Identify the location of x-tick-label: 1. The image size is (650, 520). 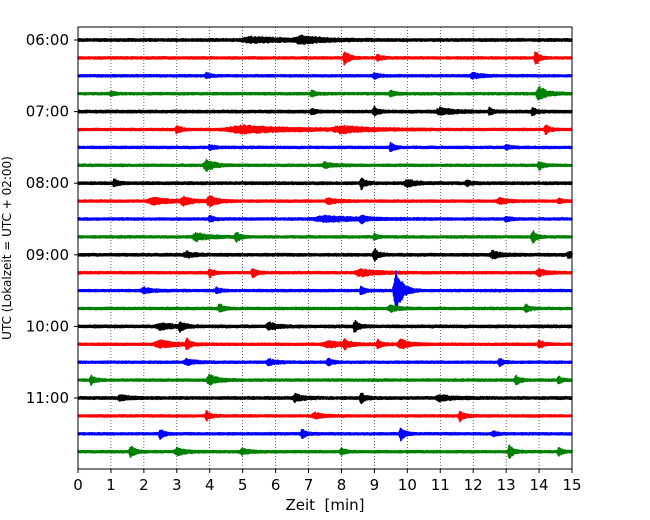
(111, 485).